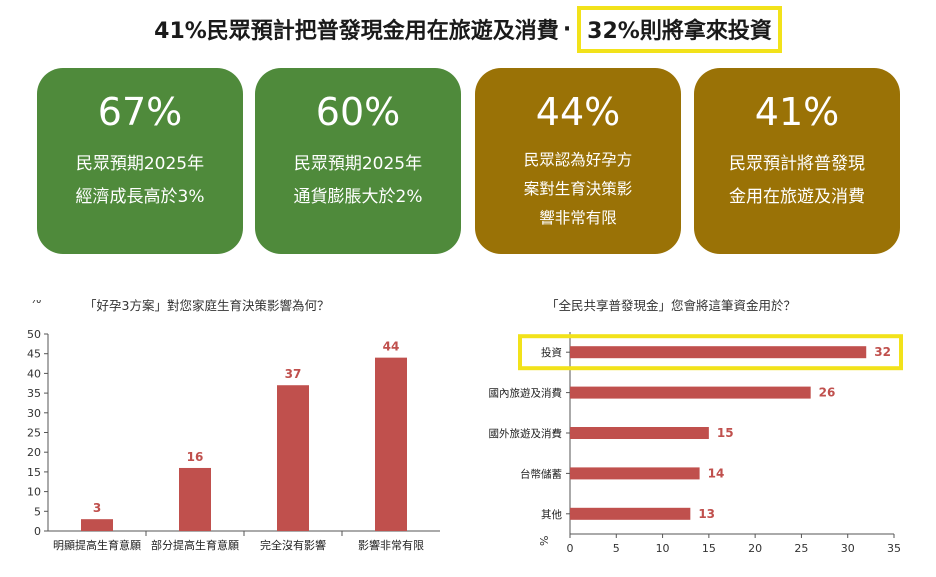 The image size is (936, 577). Describe the element at coordinates (709, 548) in the screenshot. I see `x-tick-label: 15` at that location.